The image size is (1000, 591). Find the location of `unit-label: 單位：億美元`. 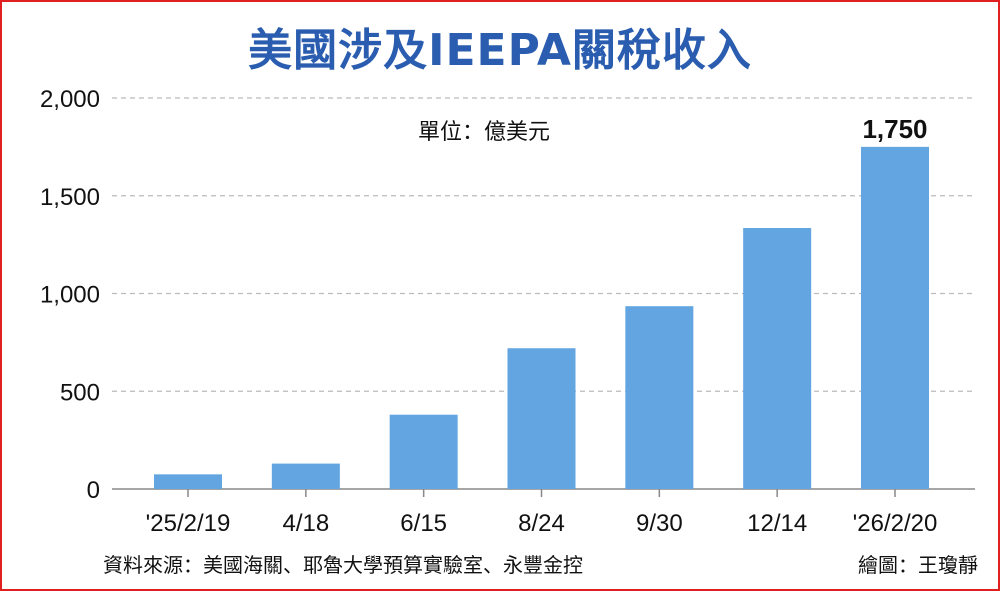

unit-label: 單位：億美元 is located at coordinates (484, 132).